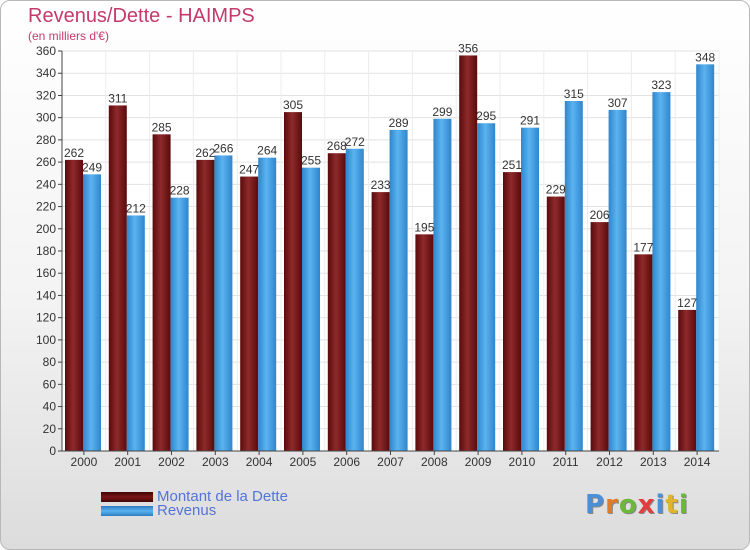 The height and width of the screenshot is (550, 750). I want to click on data-label-dette-2010: 251, so click(512, 165).